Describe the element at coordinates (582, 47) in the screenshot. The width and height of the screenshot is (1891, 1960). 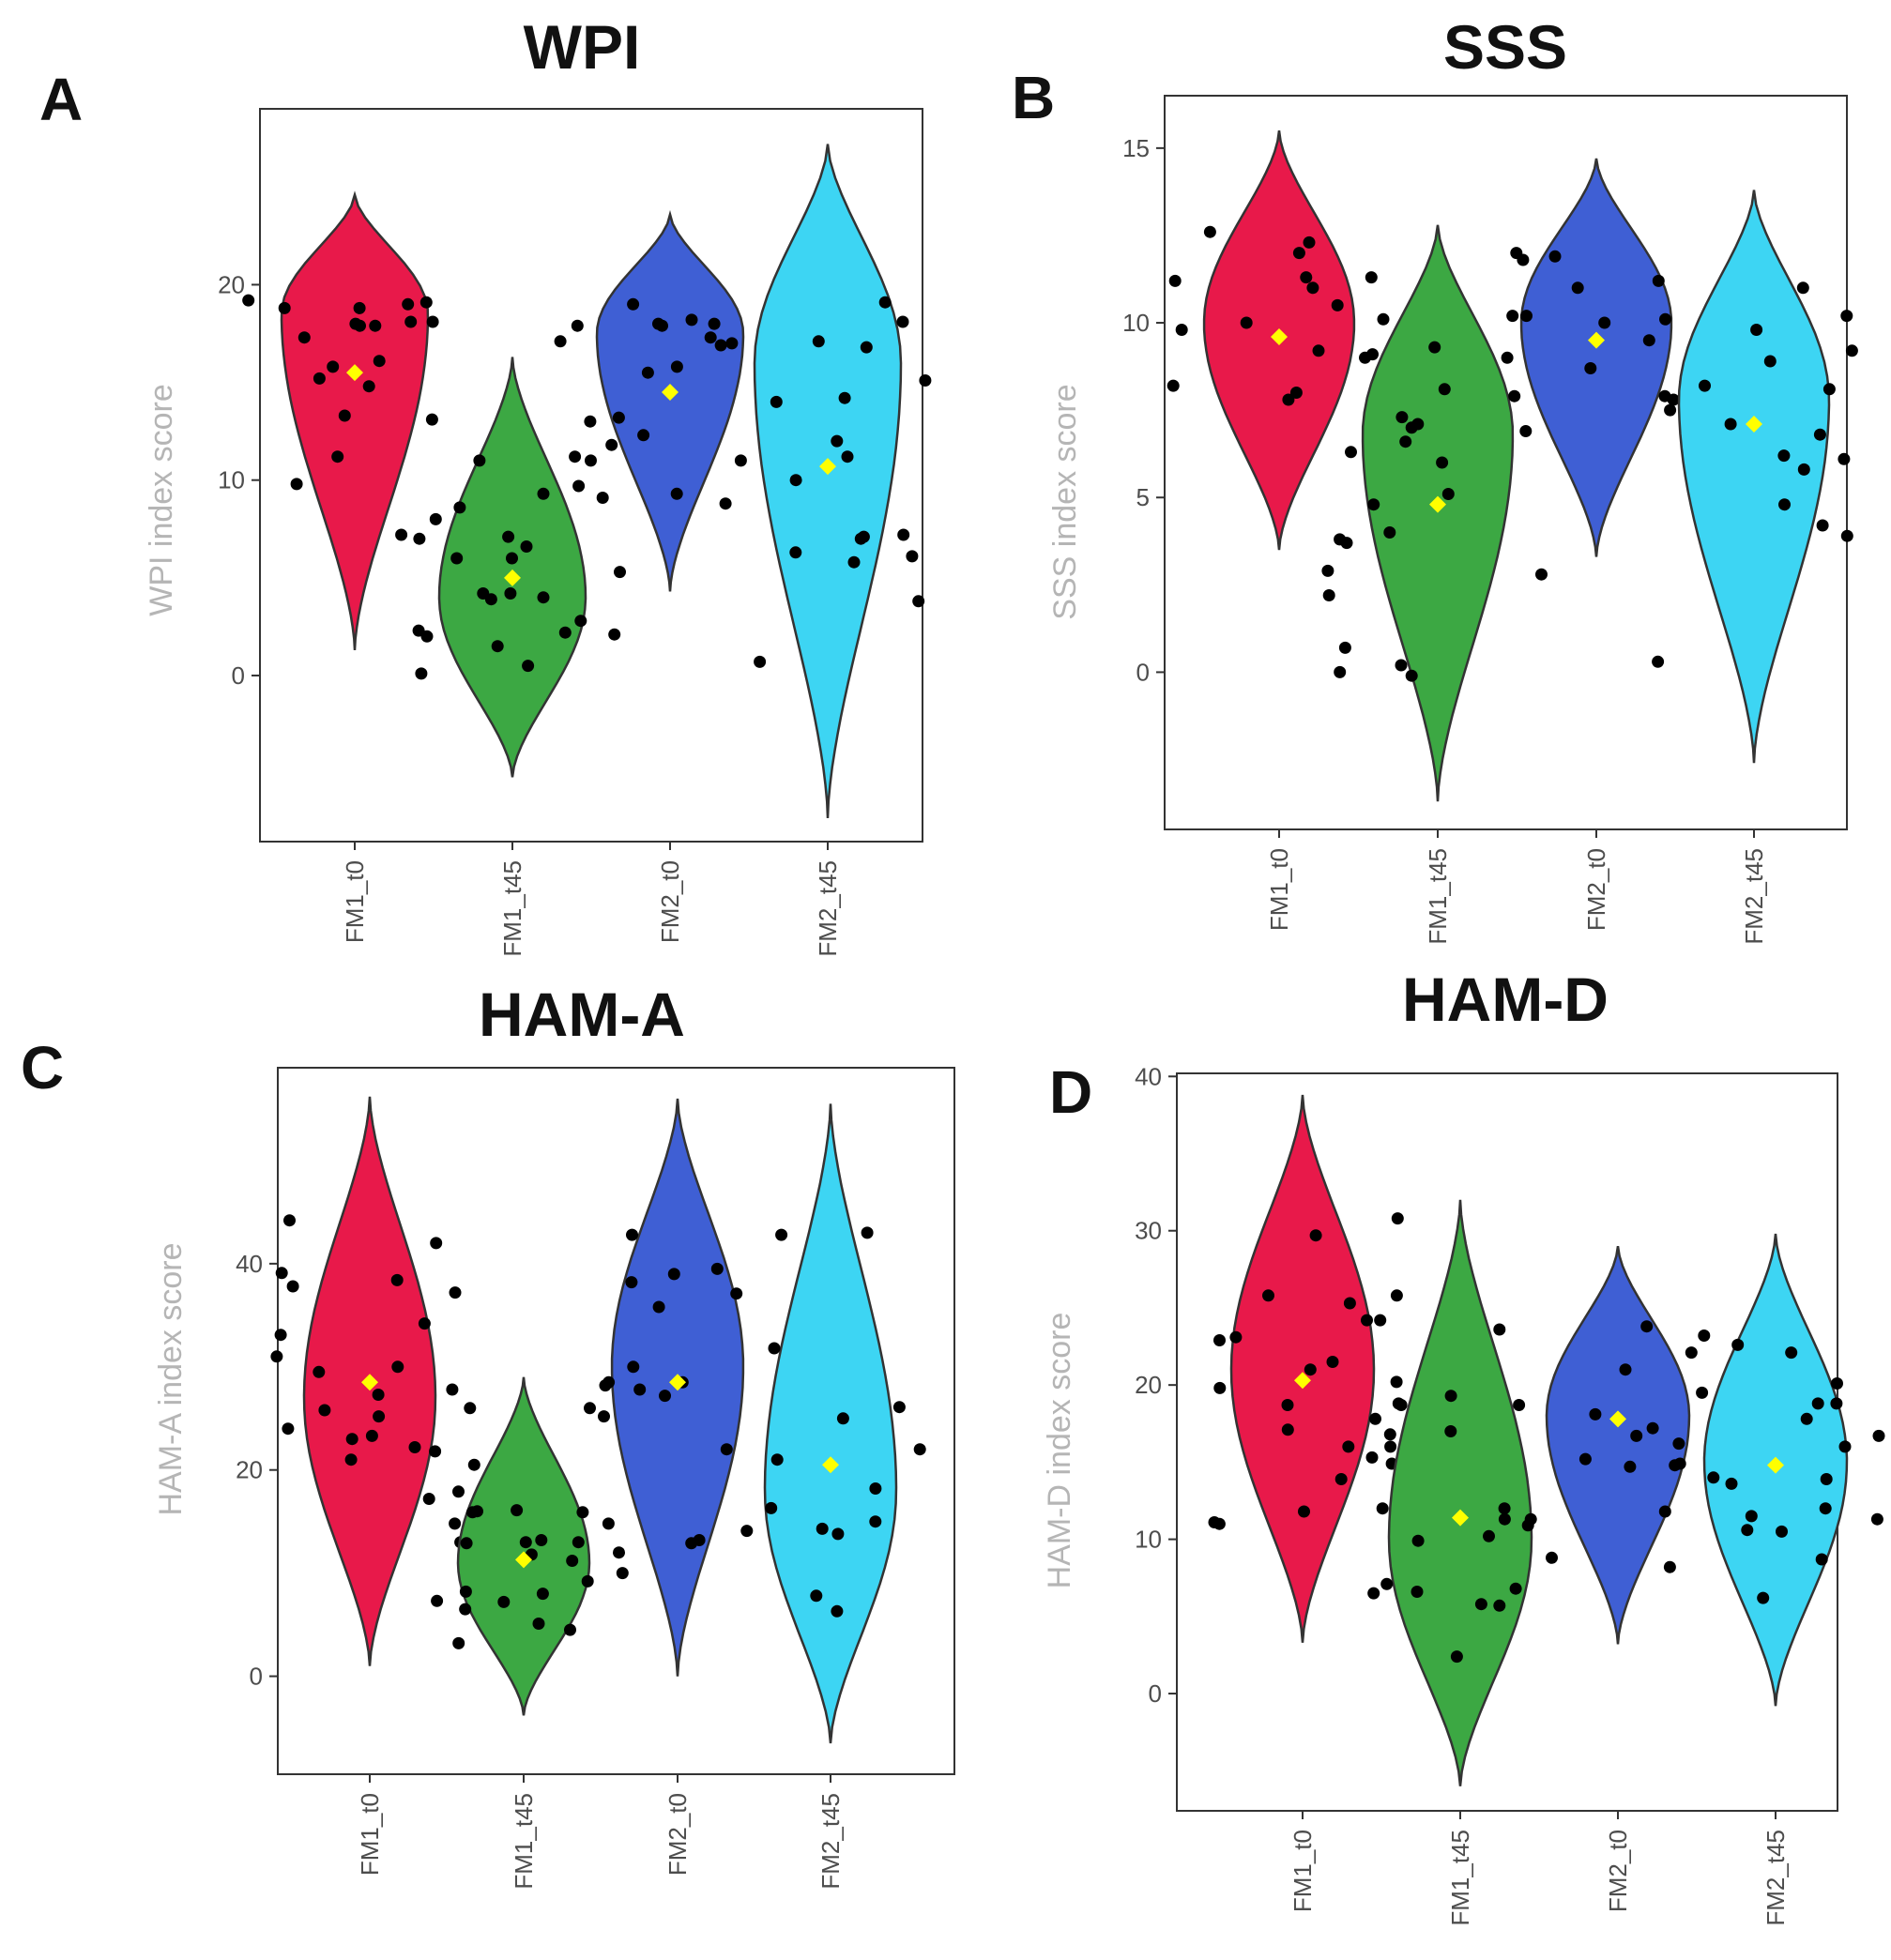
I see `chart-title: WPI` at that location.